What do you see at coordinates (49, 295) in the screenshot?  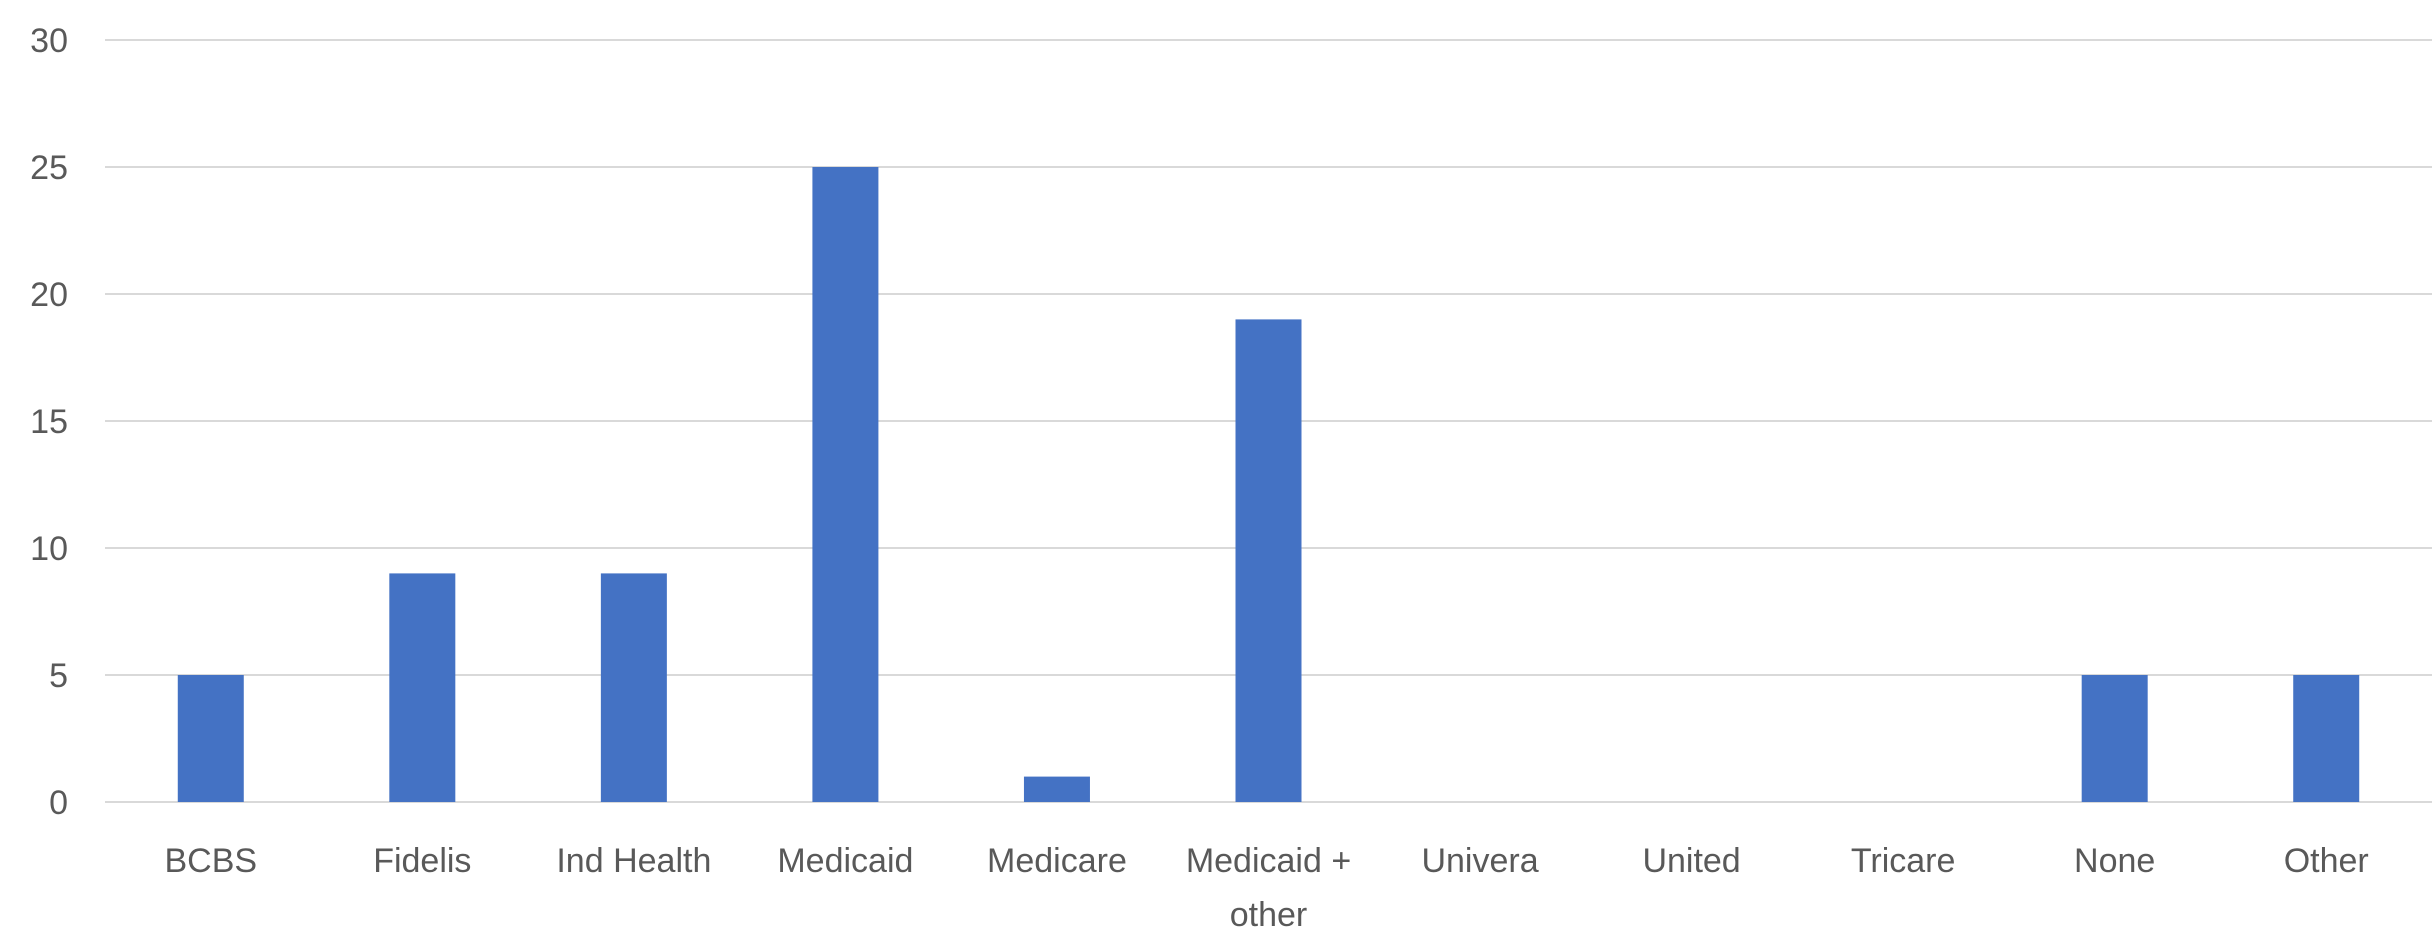 I see `y-tick-label: 20` at bounding box center [49, 295].